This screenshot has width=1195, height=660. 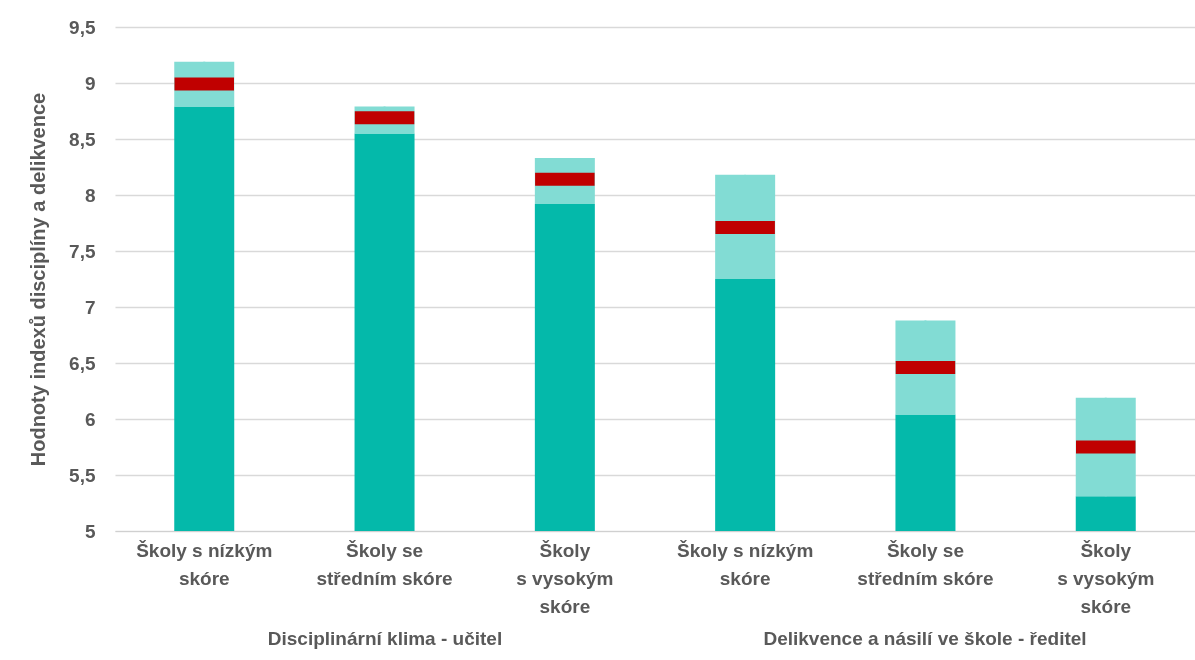 What do you see at coordinates (82, 139) in the screenshot?
I see `y-tick-label: 8,5` at bounding box center [82, 139].